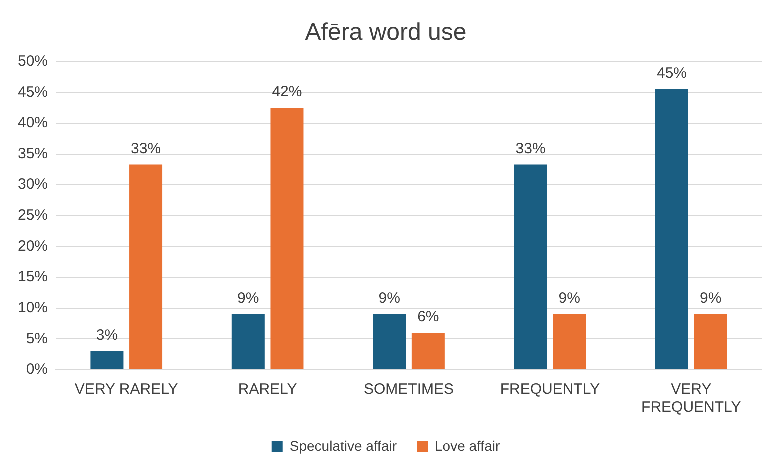 The image size is (782, 469). Describe the element at coordinates (33, 92) in the screenshot. I see `y-tick-label: 45%` at that location.